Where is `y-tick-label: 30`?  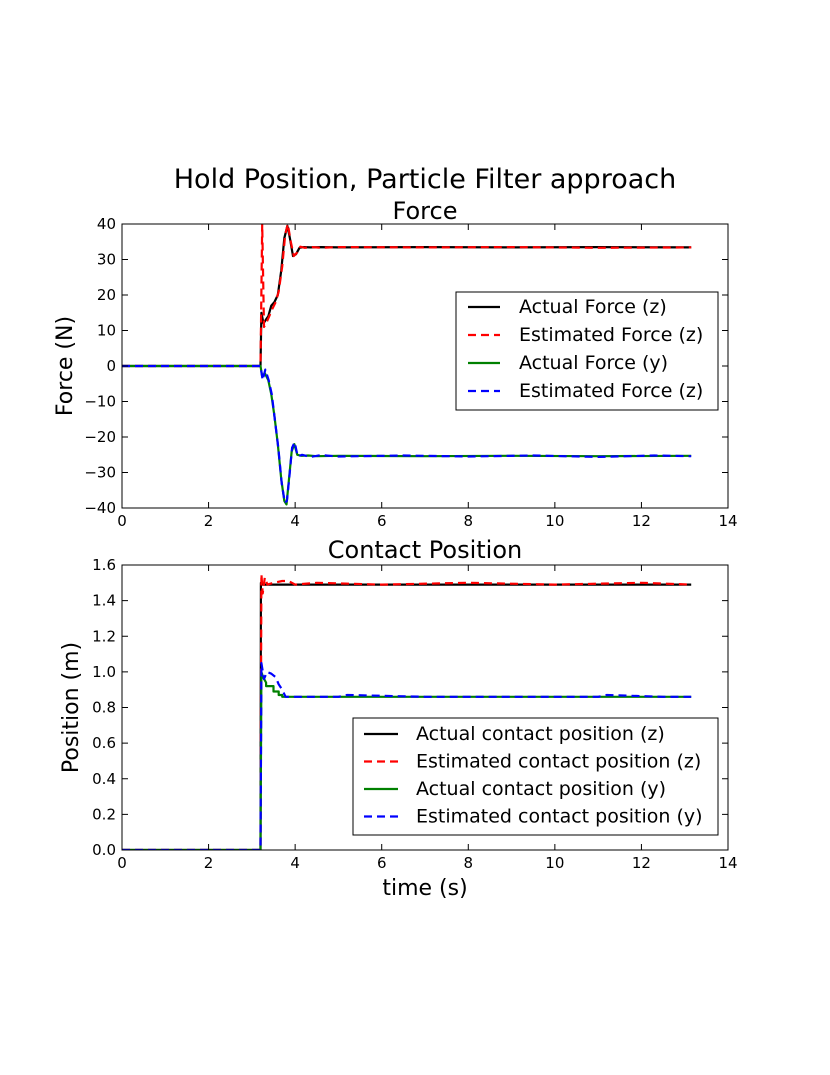
y-tick-label: 30 is located at coordinates (106, 260).